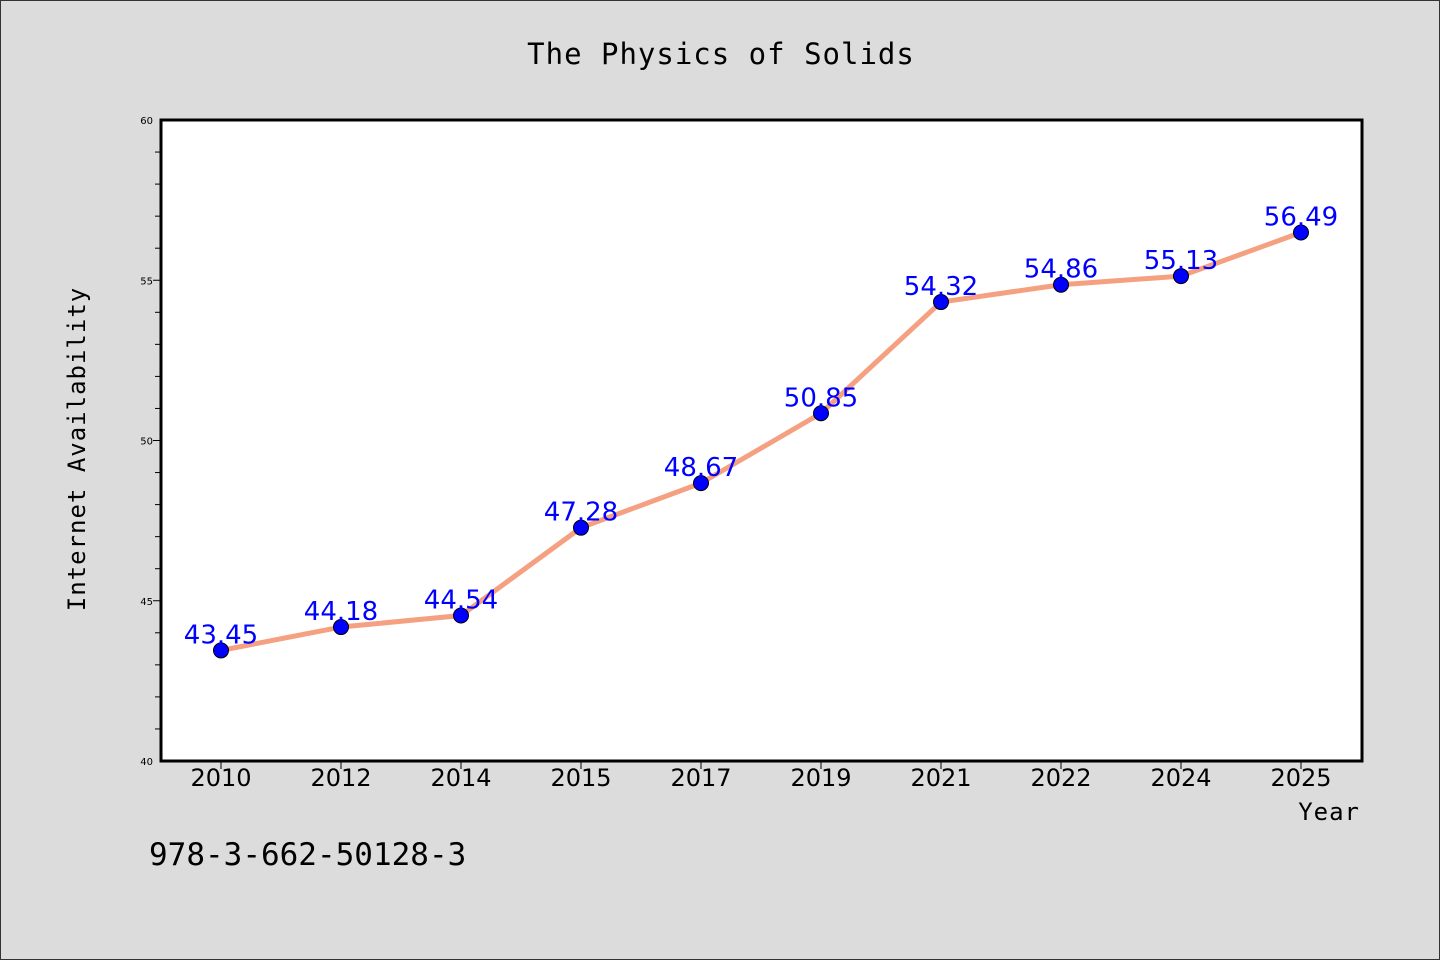 The image size is (1440, 960). What do you see at coordinates (146, 442) in the screenshot?
I see `y-tick-label: 50` at bounding box center [146, 442].